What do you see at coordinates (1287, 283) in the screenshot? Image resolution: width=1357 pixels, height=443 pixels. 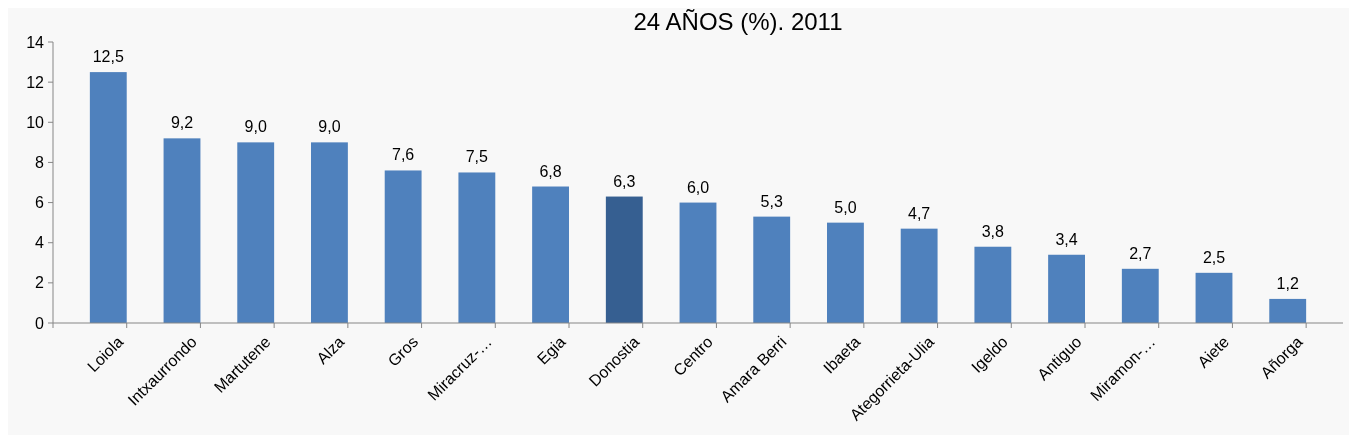 I see `data-label: 1,2` at bounding box center [1287, 283].